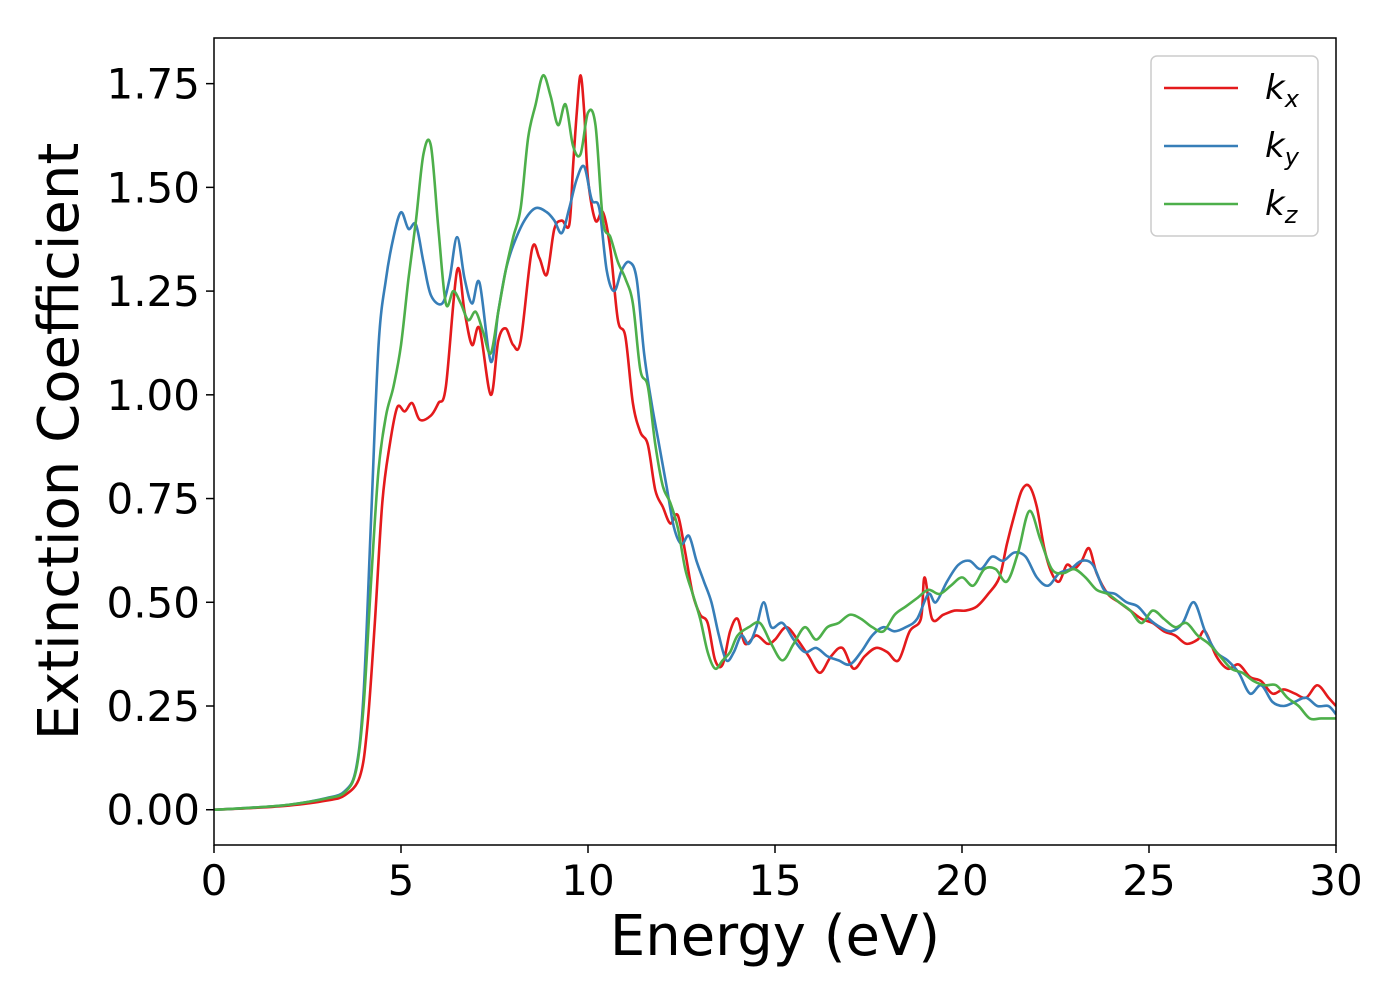  I want to click on legend-label: ky, so click(1282, 148).